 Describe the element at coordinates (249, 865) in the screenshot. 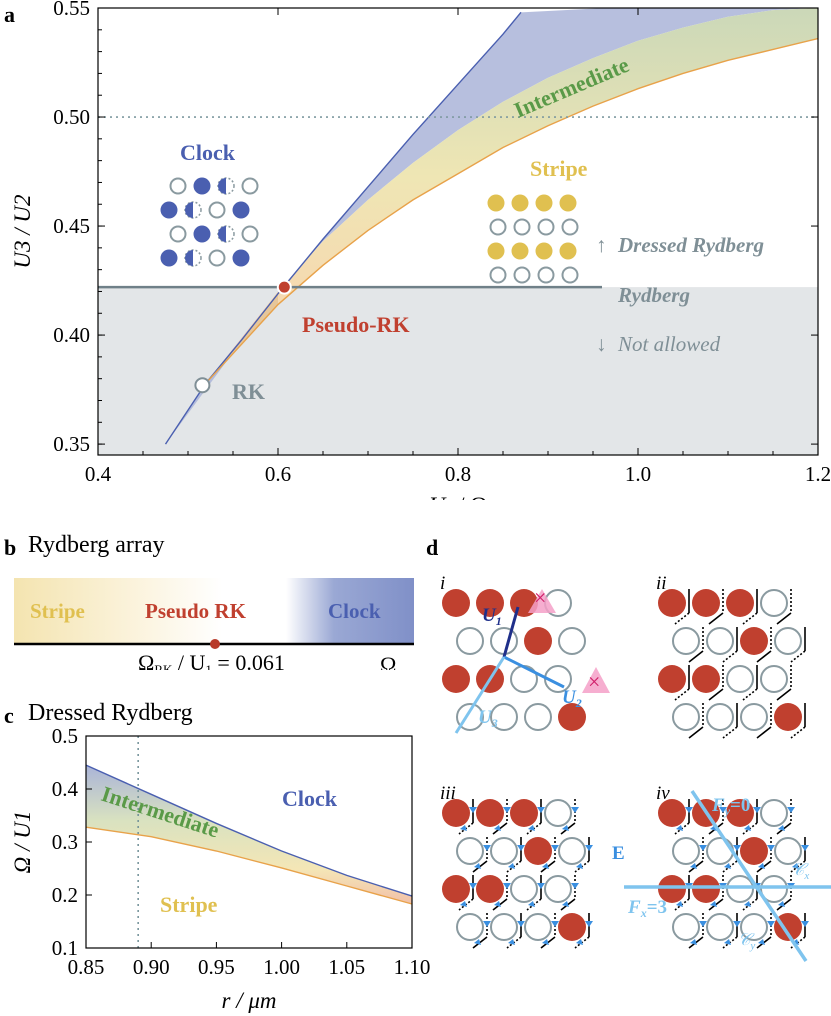

I see `lower-line-c` at that location.